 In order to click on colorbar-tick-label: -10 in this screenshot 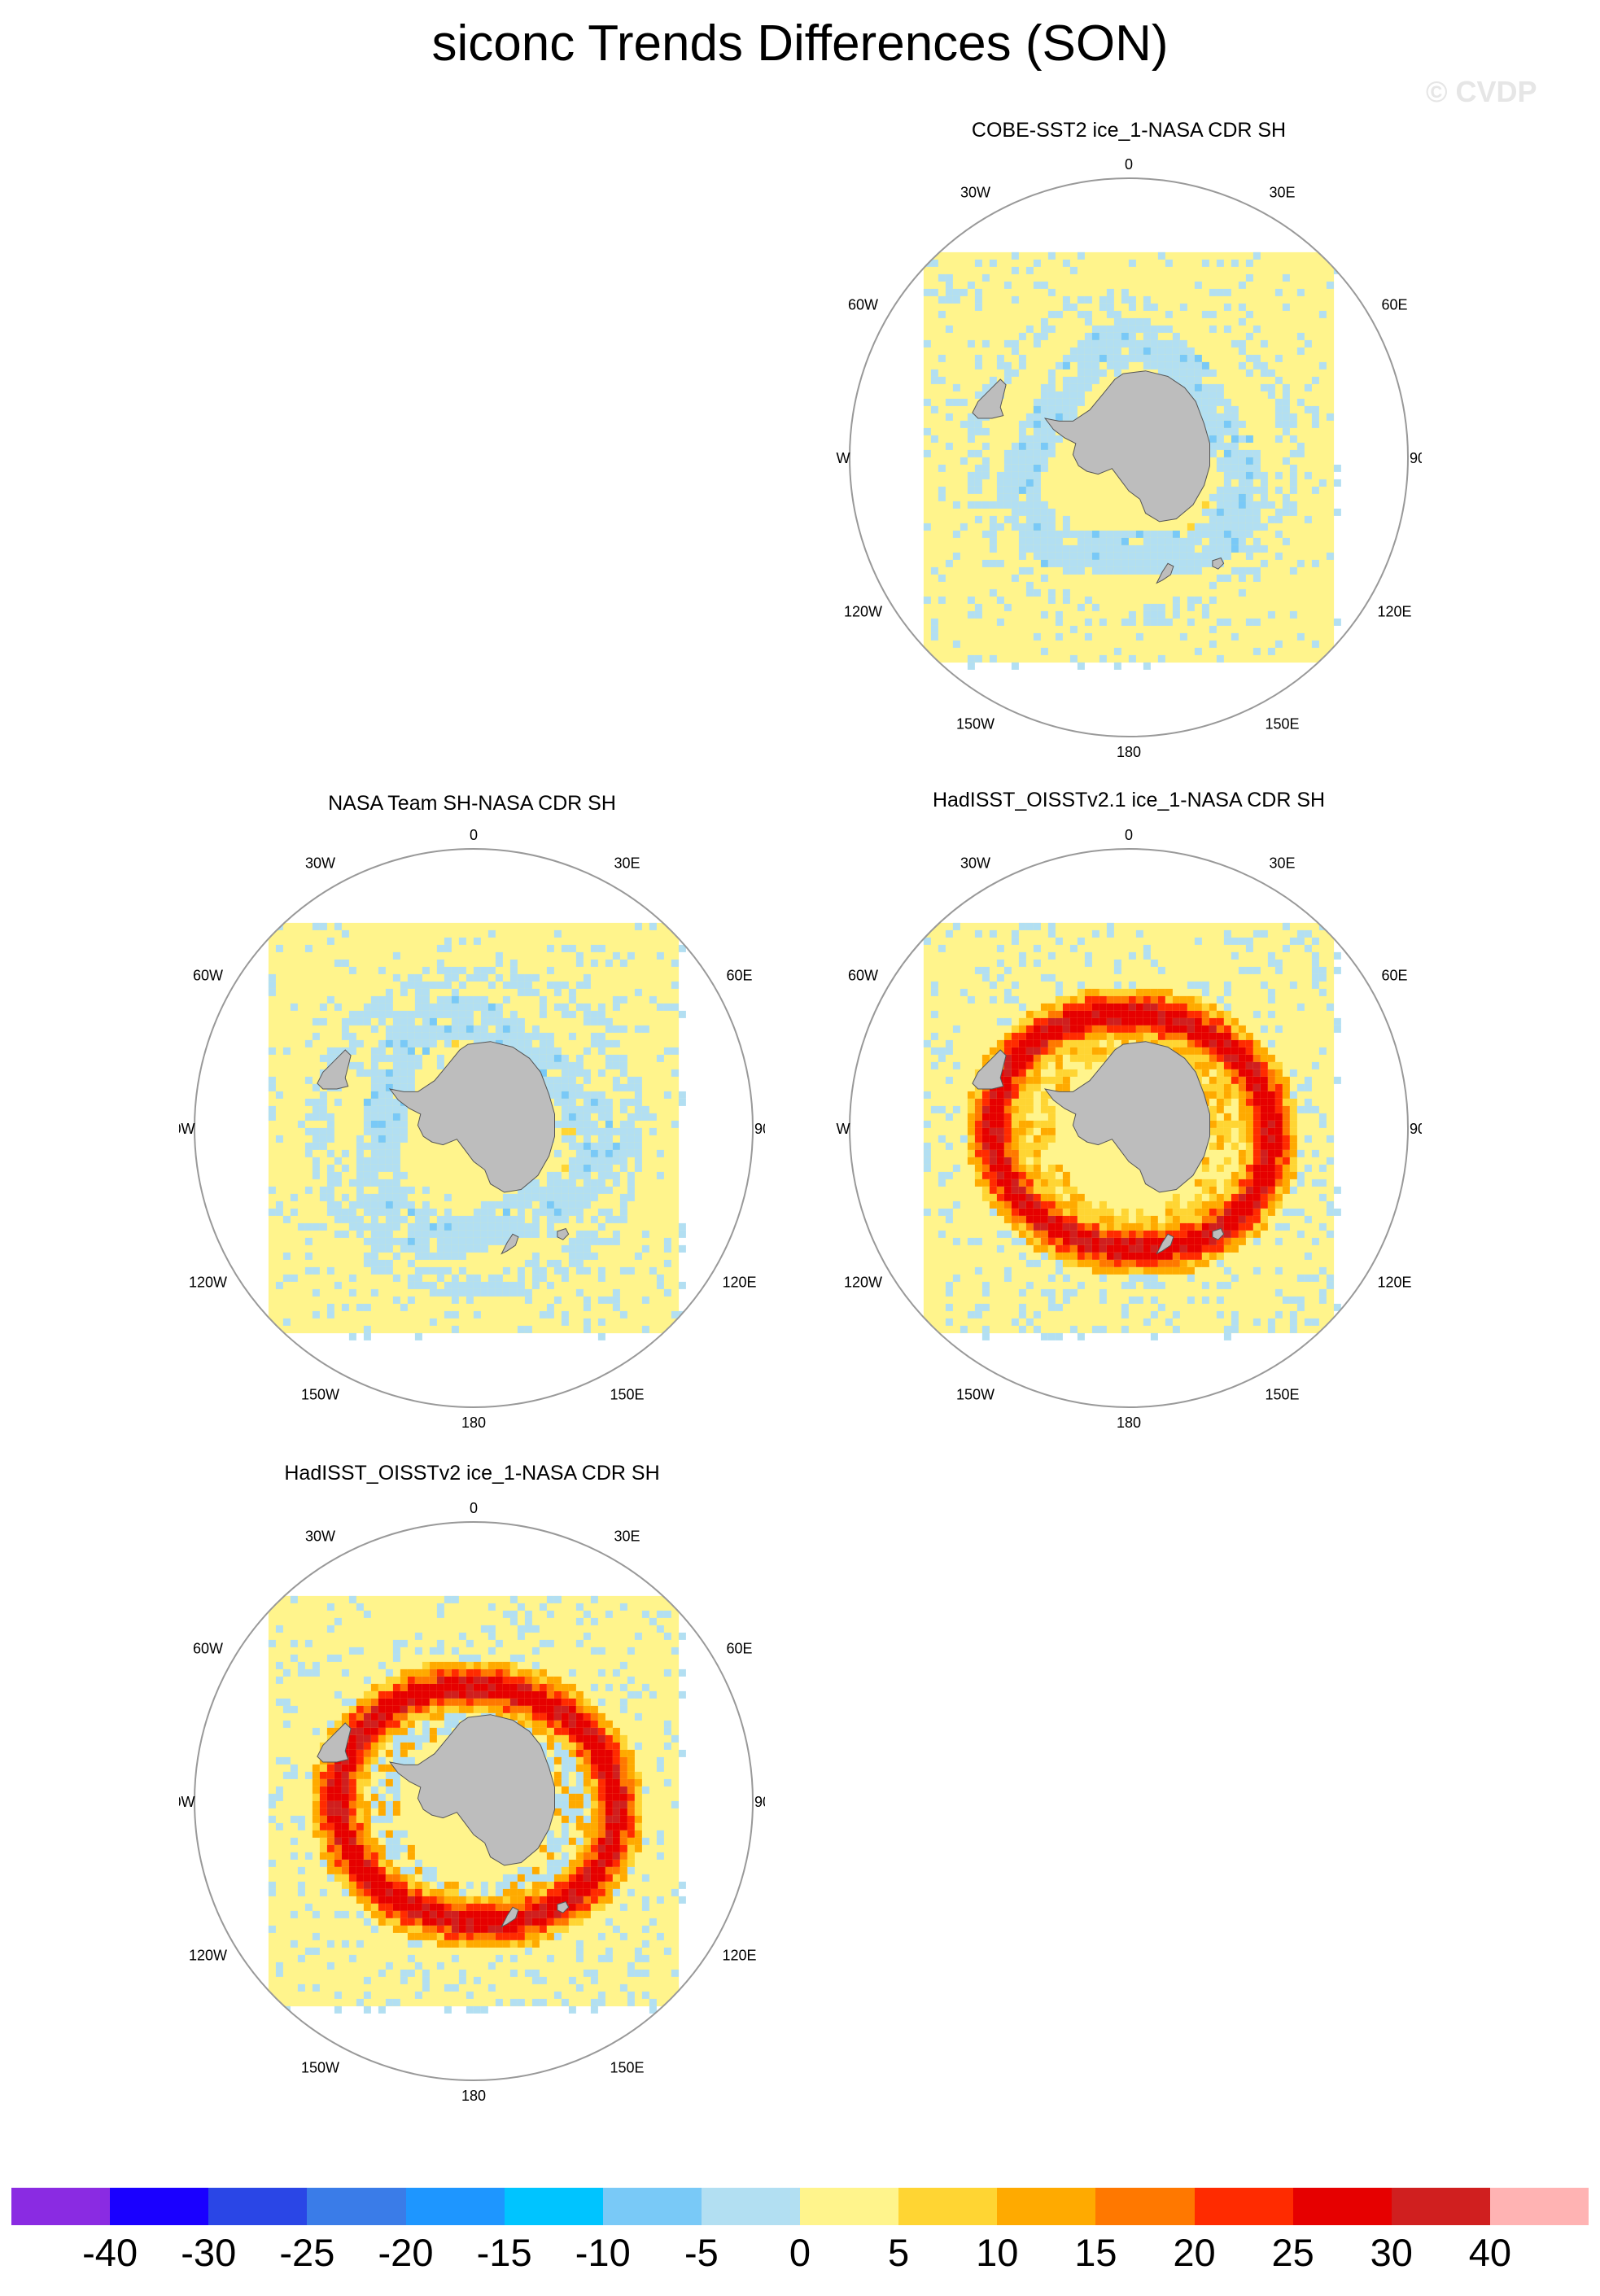, I will do `click(603, 2252)`.